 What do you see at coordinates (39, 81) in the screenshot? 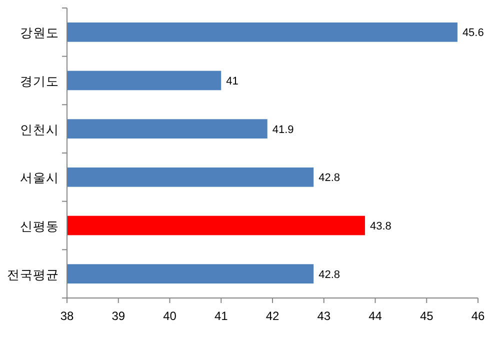
I see `y-tick-label: 경기도` at bounding box center [39, 81].